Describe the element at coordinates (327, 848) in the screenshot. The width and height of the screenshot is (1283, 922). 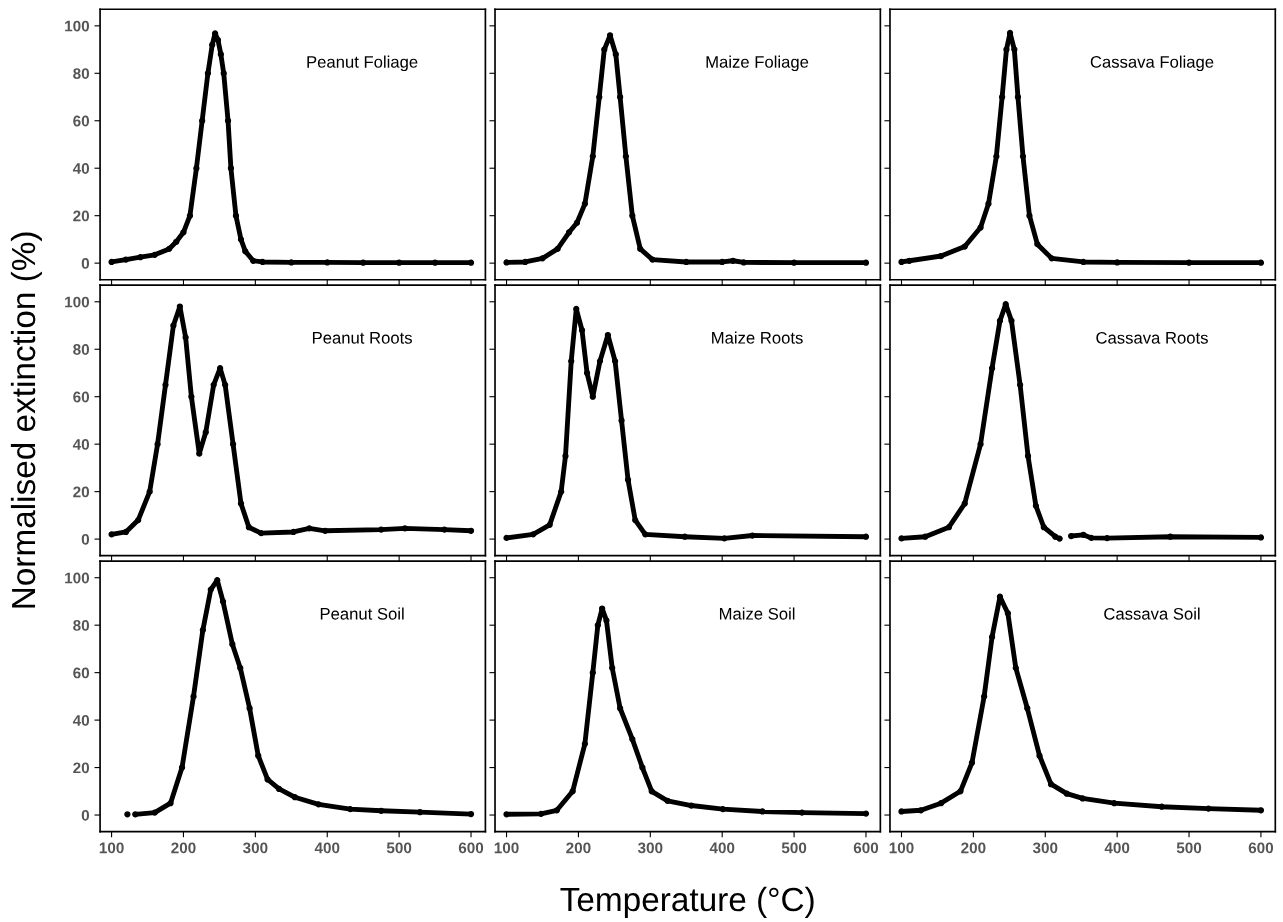
I see `x-tick-label: 400` at that location.